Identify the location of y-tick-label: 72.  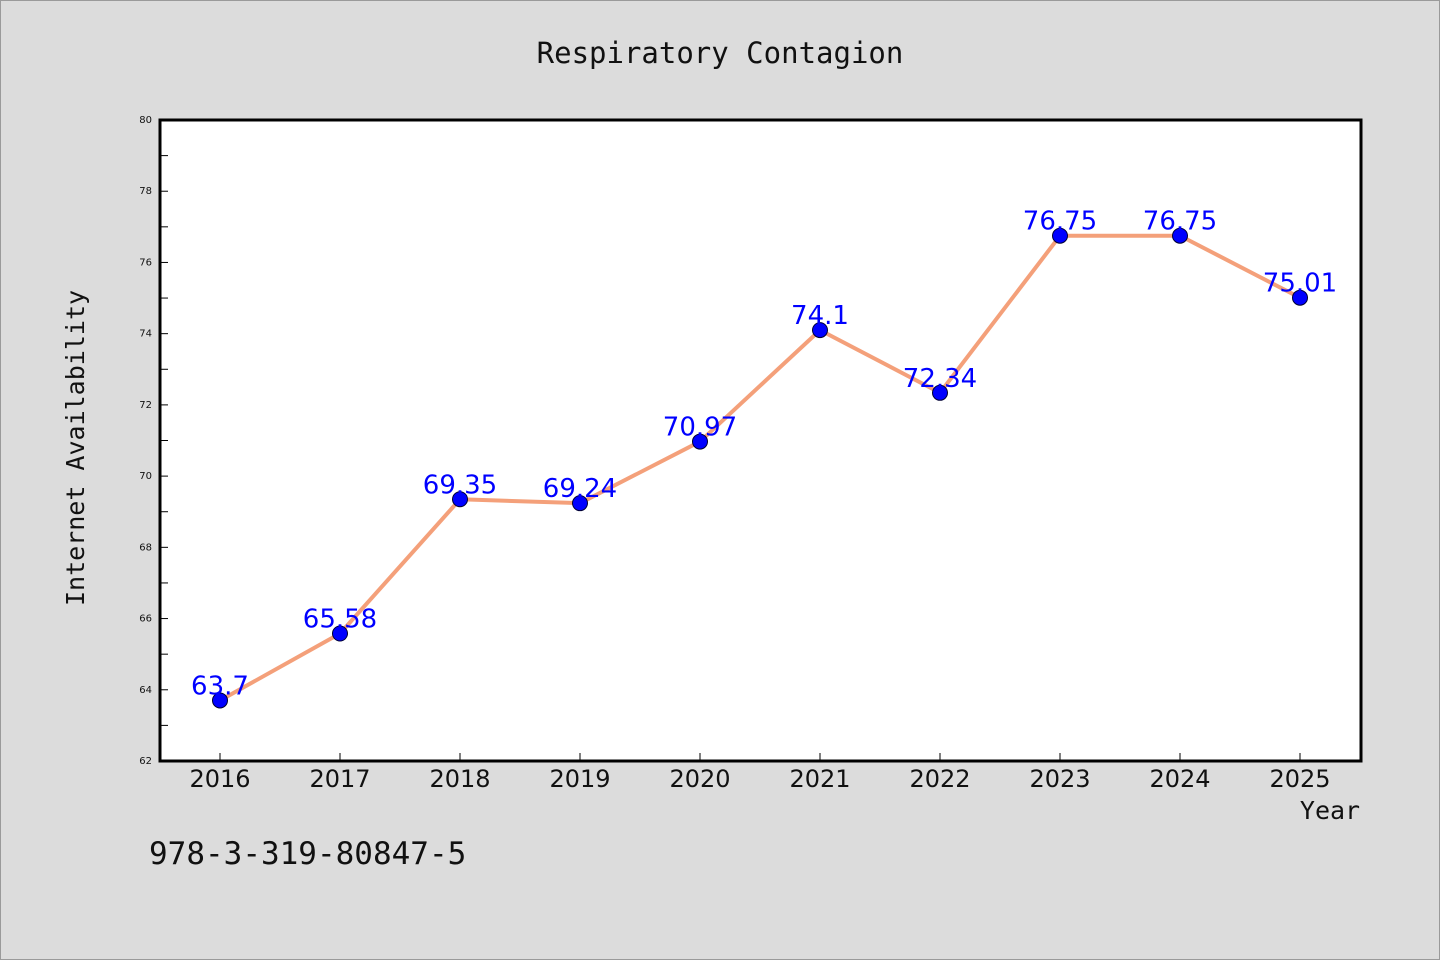
(145, 405).